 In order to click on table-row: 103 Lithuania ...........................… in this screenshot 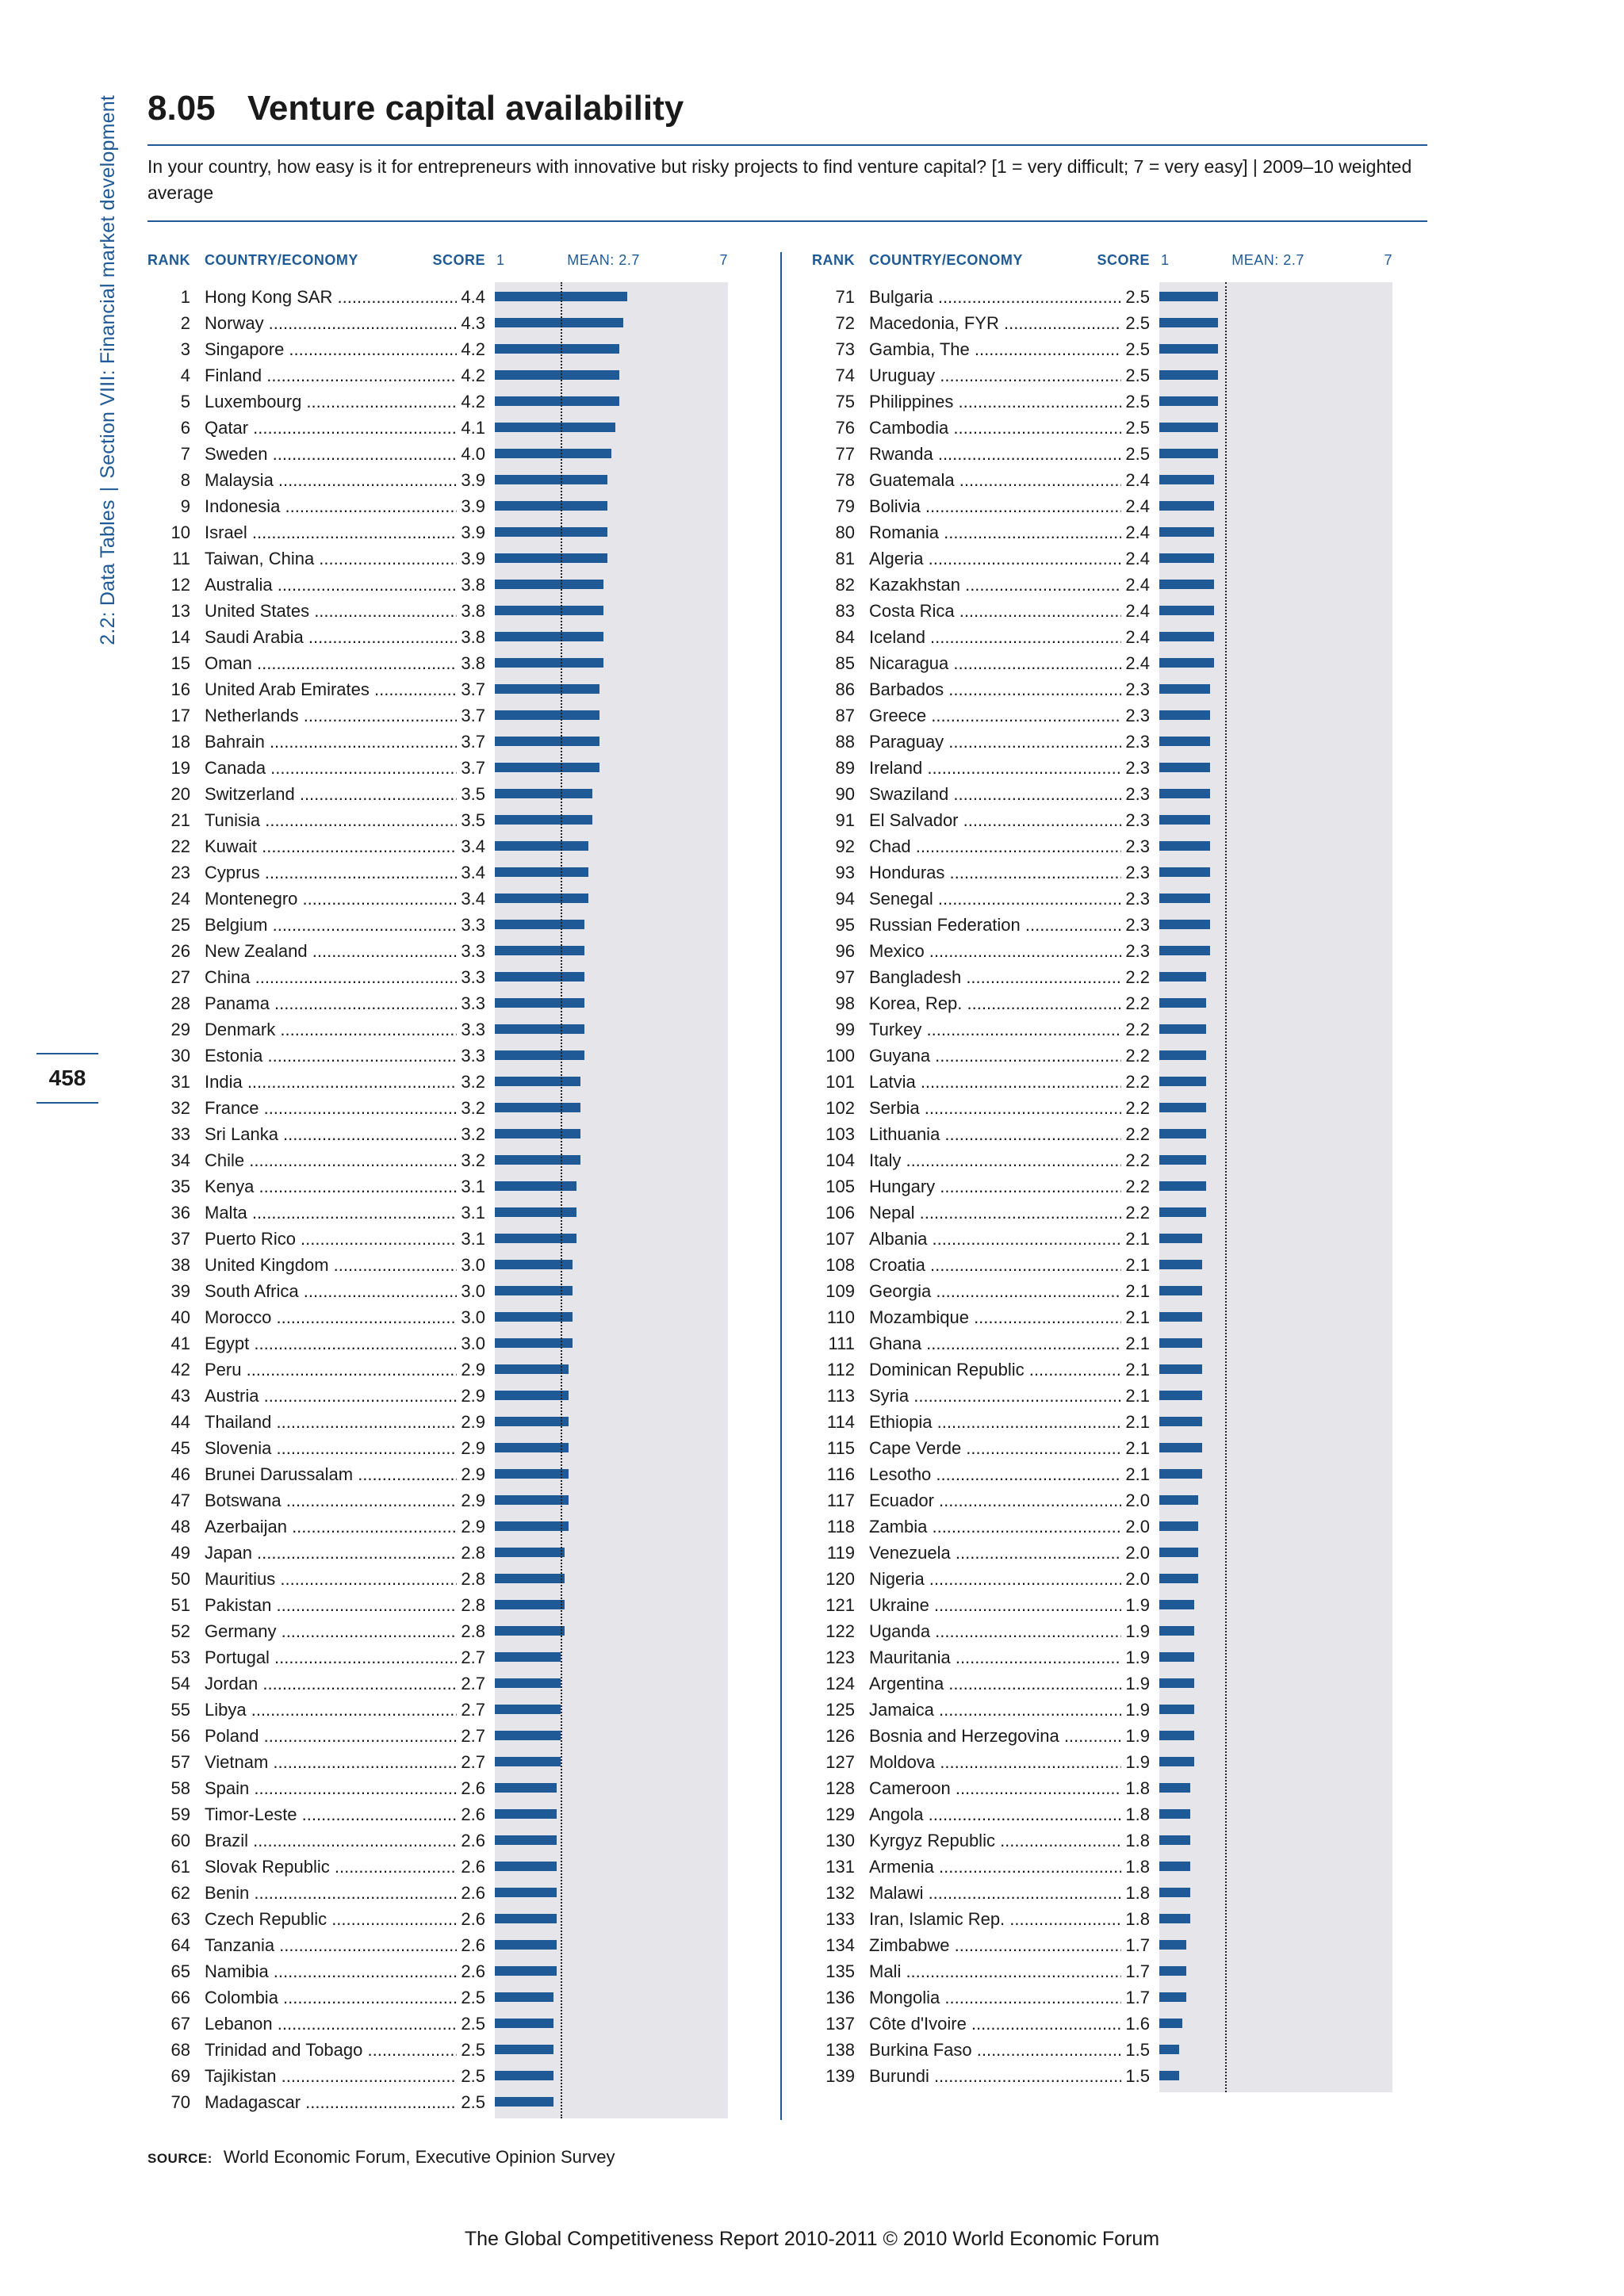, I will do `click(986, 1134)`.